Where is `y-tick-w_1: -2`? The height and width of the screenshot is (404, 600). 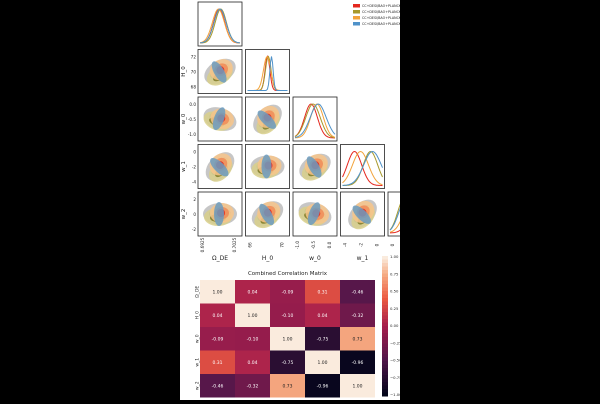
y-tick-w_1: -2 is located at coordinates (194, 167).